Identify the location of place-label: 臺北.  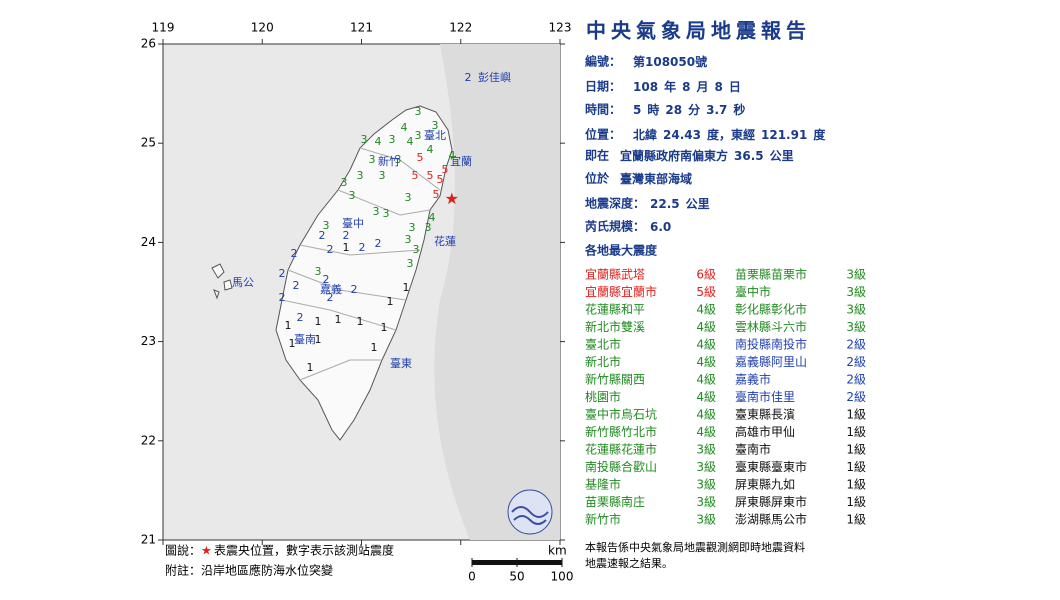
(435, 135).